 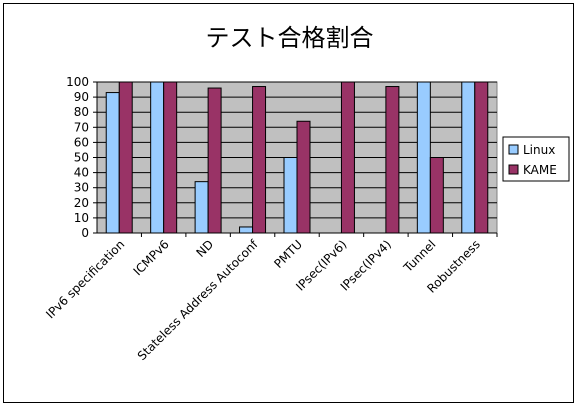 What do you see at coordinates (81, 142) in the screenshot?
I see `y-tick-label: 60` at bounding box center [81, 142].